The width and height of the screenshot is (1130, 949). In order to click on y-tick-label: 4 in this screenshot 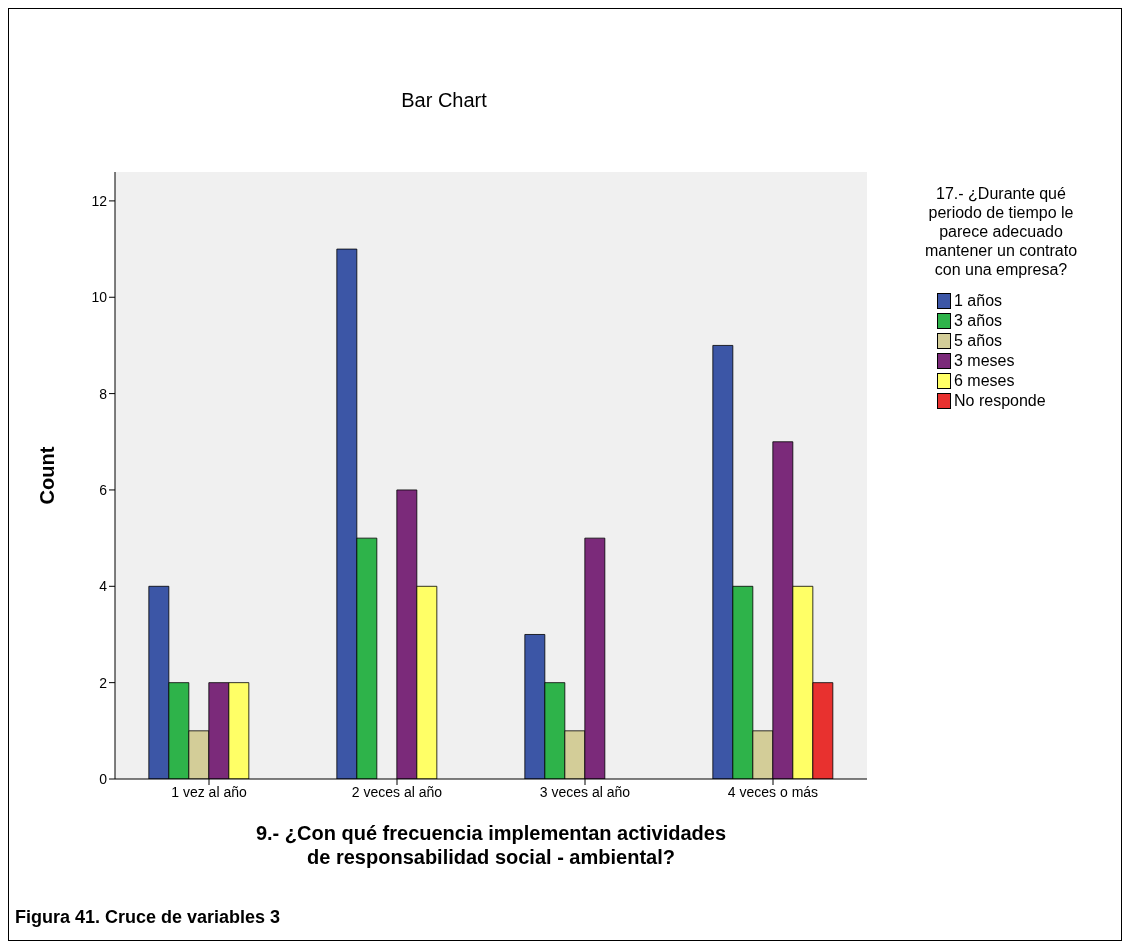, I will do `click(103, 586)`.